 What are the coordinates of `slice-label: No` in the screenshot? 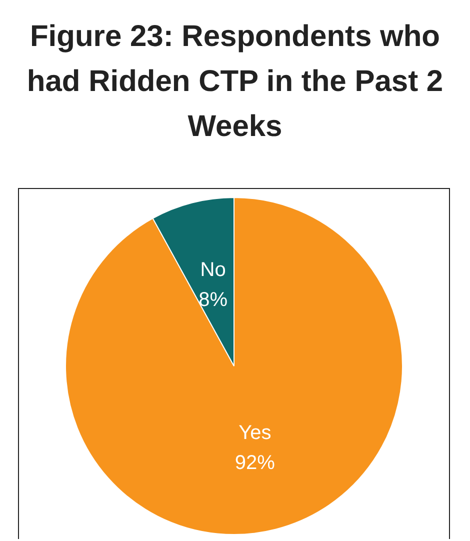 It's located at (213, 269).